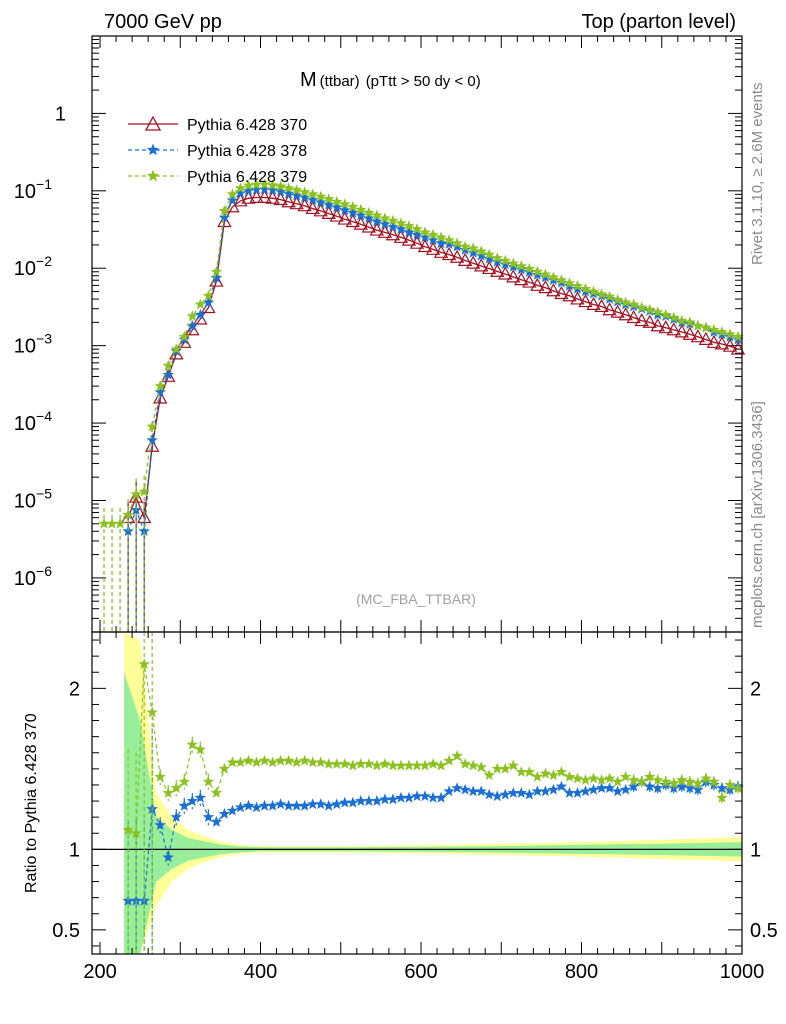 This screenshot has width=786, height=1024. I want to click on main-y-tick-label: 10⁻¹, so click(33, 189).